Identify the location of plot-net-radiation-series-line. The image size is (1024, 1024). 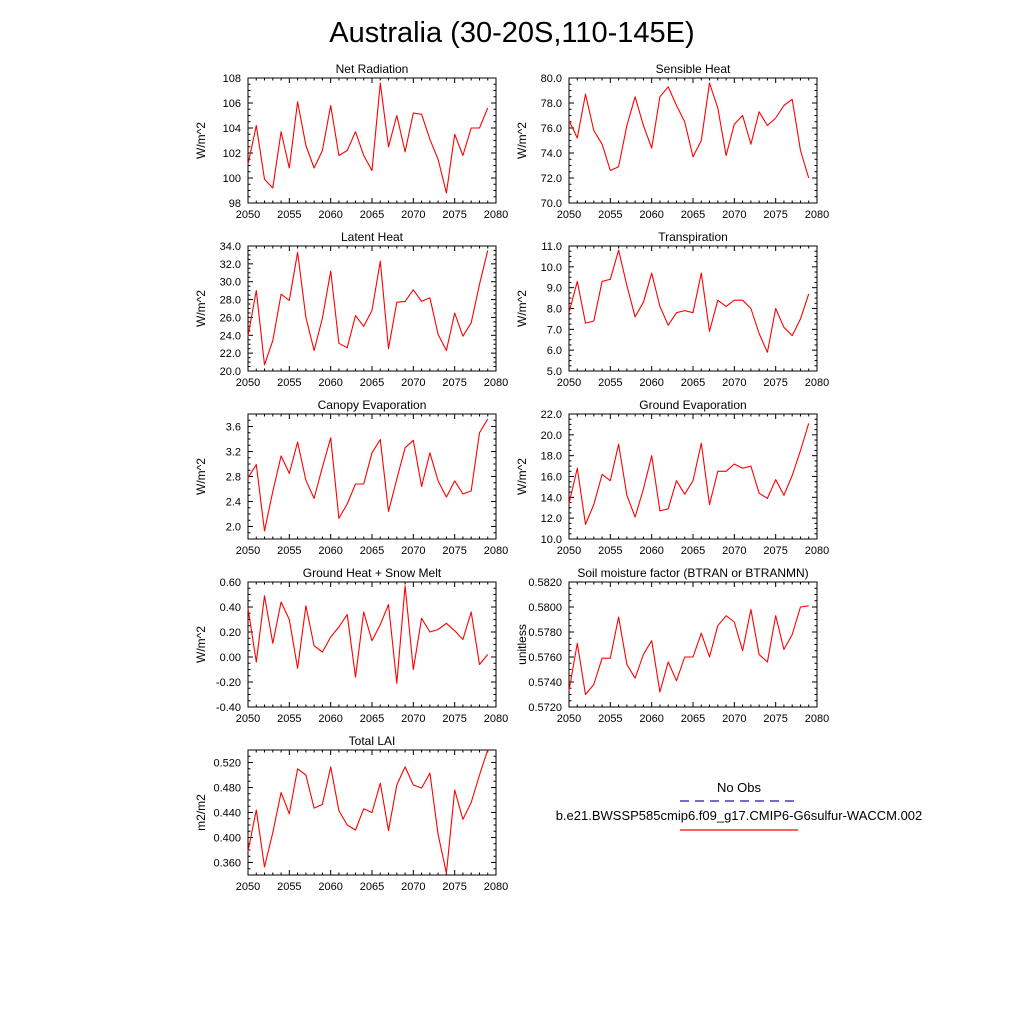
(368, 138).